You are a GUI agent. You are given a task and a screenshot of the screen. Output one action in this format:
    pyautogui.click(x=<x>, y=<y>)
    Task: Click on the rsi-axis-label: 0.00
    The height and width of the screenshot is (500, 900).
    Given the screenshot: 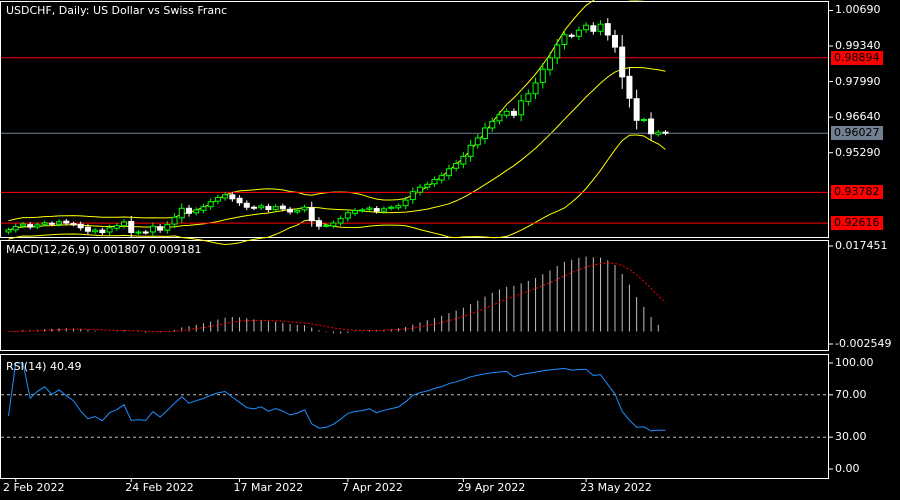 What is the action you would take?
    pyautogui.click(x=847, y=468)
    